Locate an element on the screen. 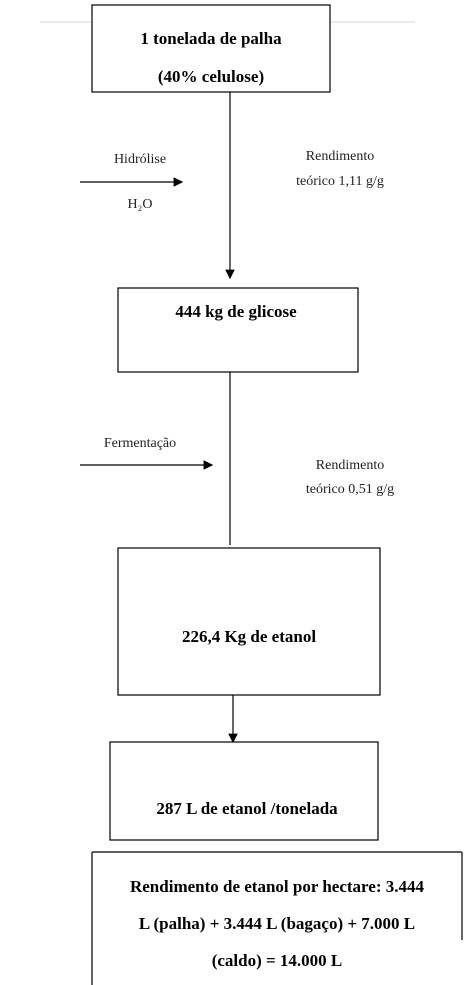 The image size is (465, 985). node-text: 1 tonelada de palha is located at coordinates (211, 38).